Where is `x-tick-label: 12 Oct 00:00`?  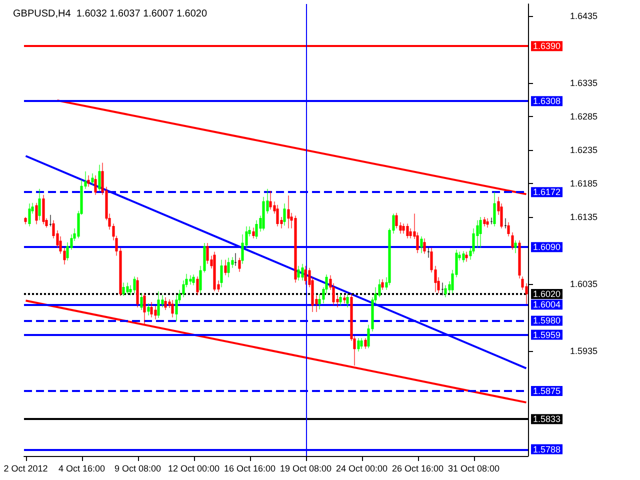
x-tick-label: 12 Oct 00:00 is located at coordinates (194, 469).